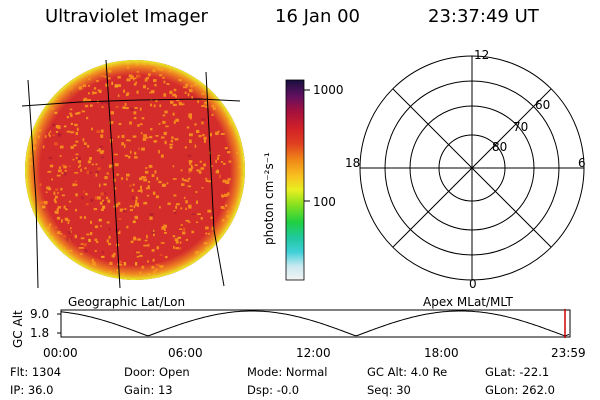  What do you see at coordinates (32, 390) in the screenshot?
I see `ip-status: IP: 36.0` at bounding box center [32, 390].